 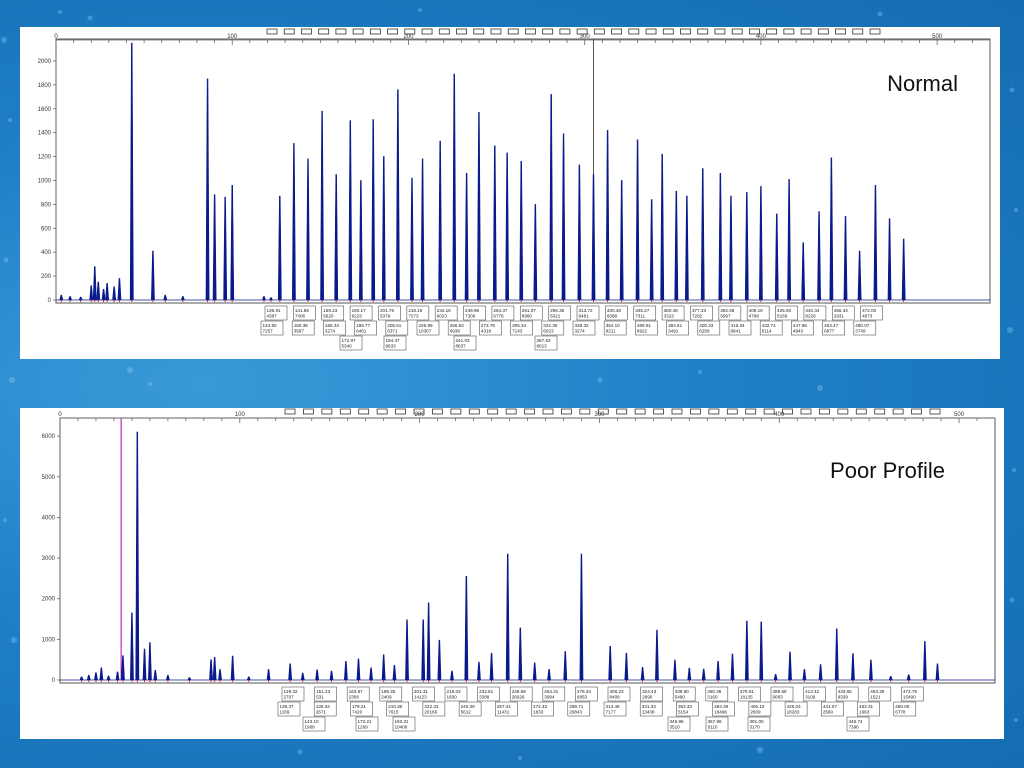 I want to click on peak-label-size: 257.41, so click(x=504, y=706).